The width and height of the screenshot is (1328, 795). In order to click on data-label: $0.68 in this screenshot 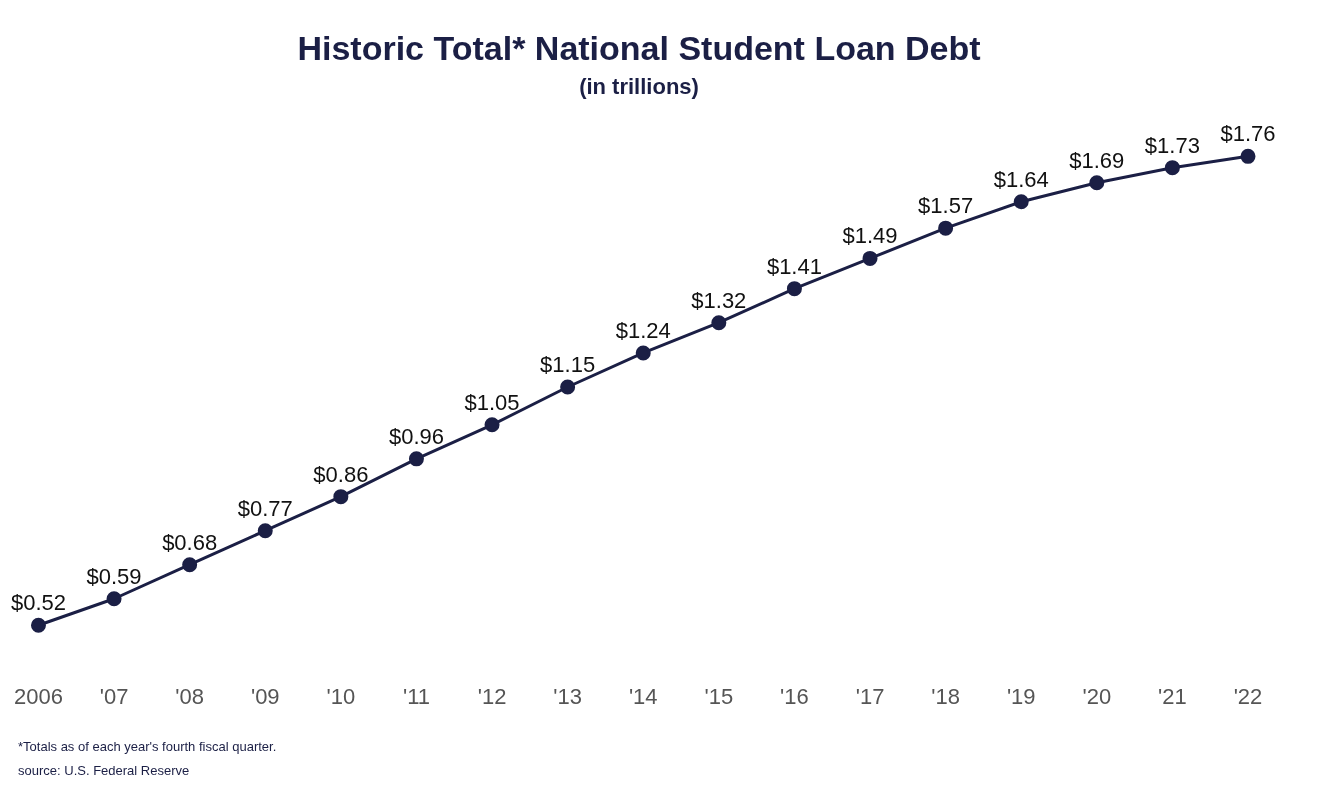, I will do `click(190, 542)`.